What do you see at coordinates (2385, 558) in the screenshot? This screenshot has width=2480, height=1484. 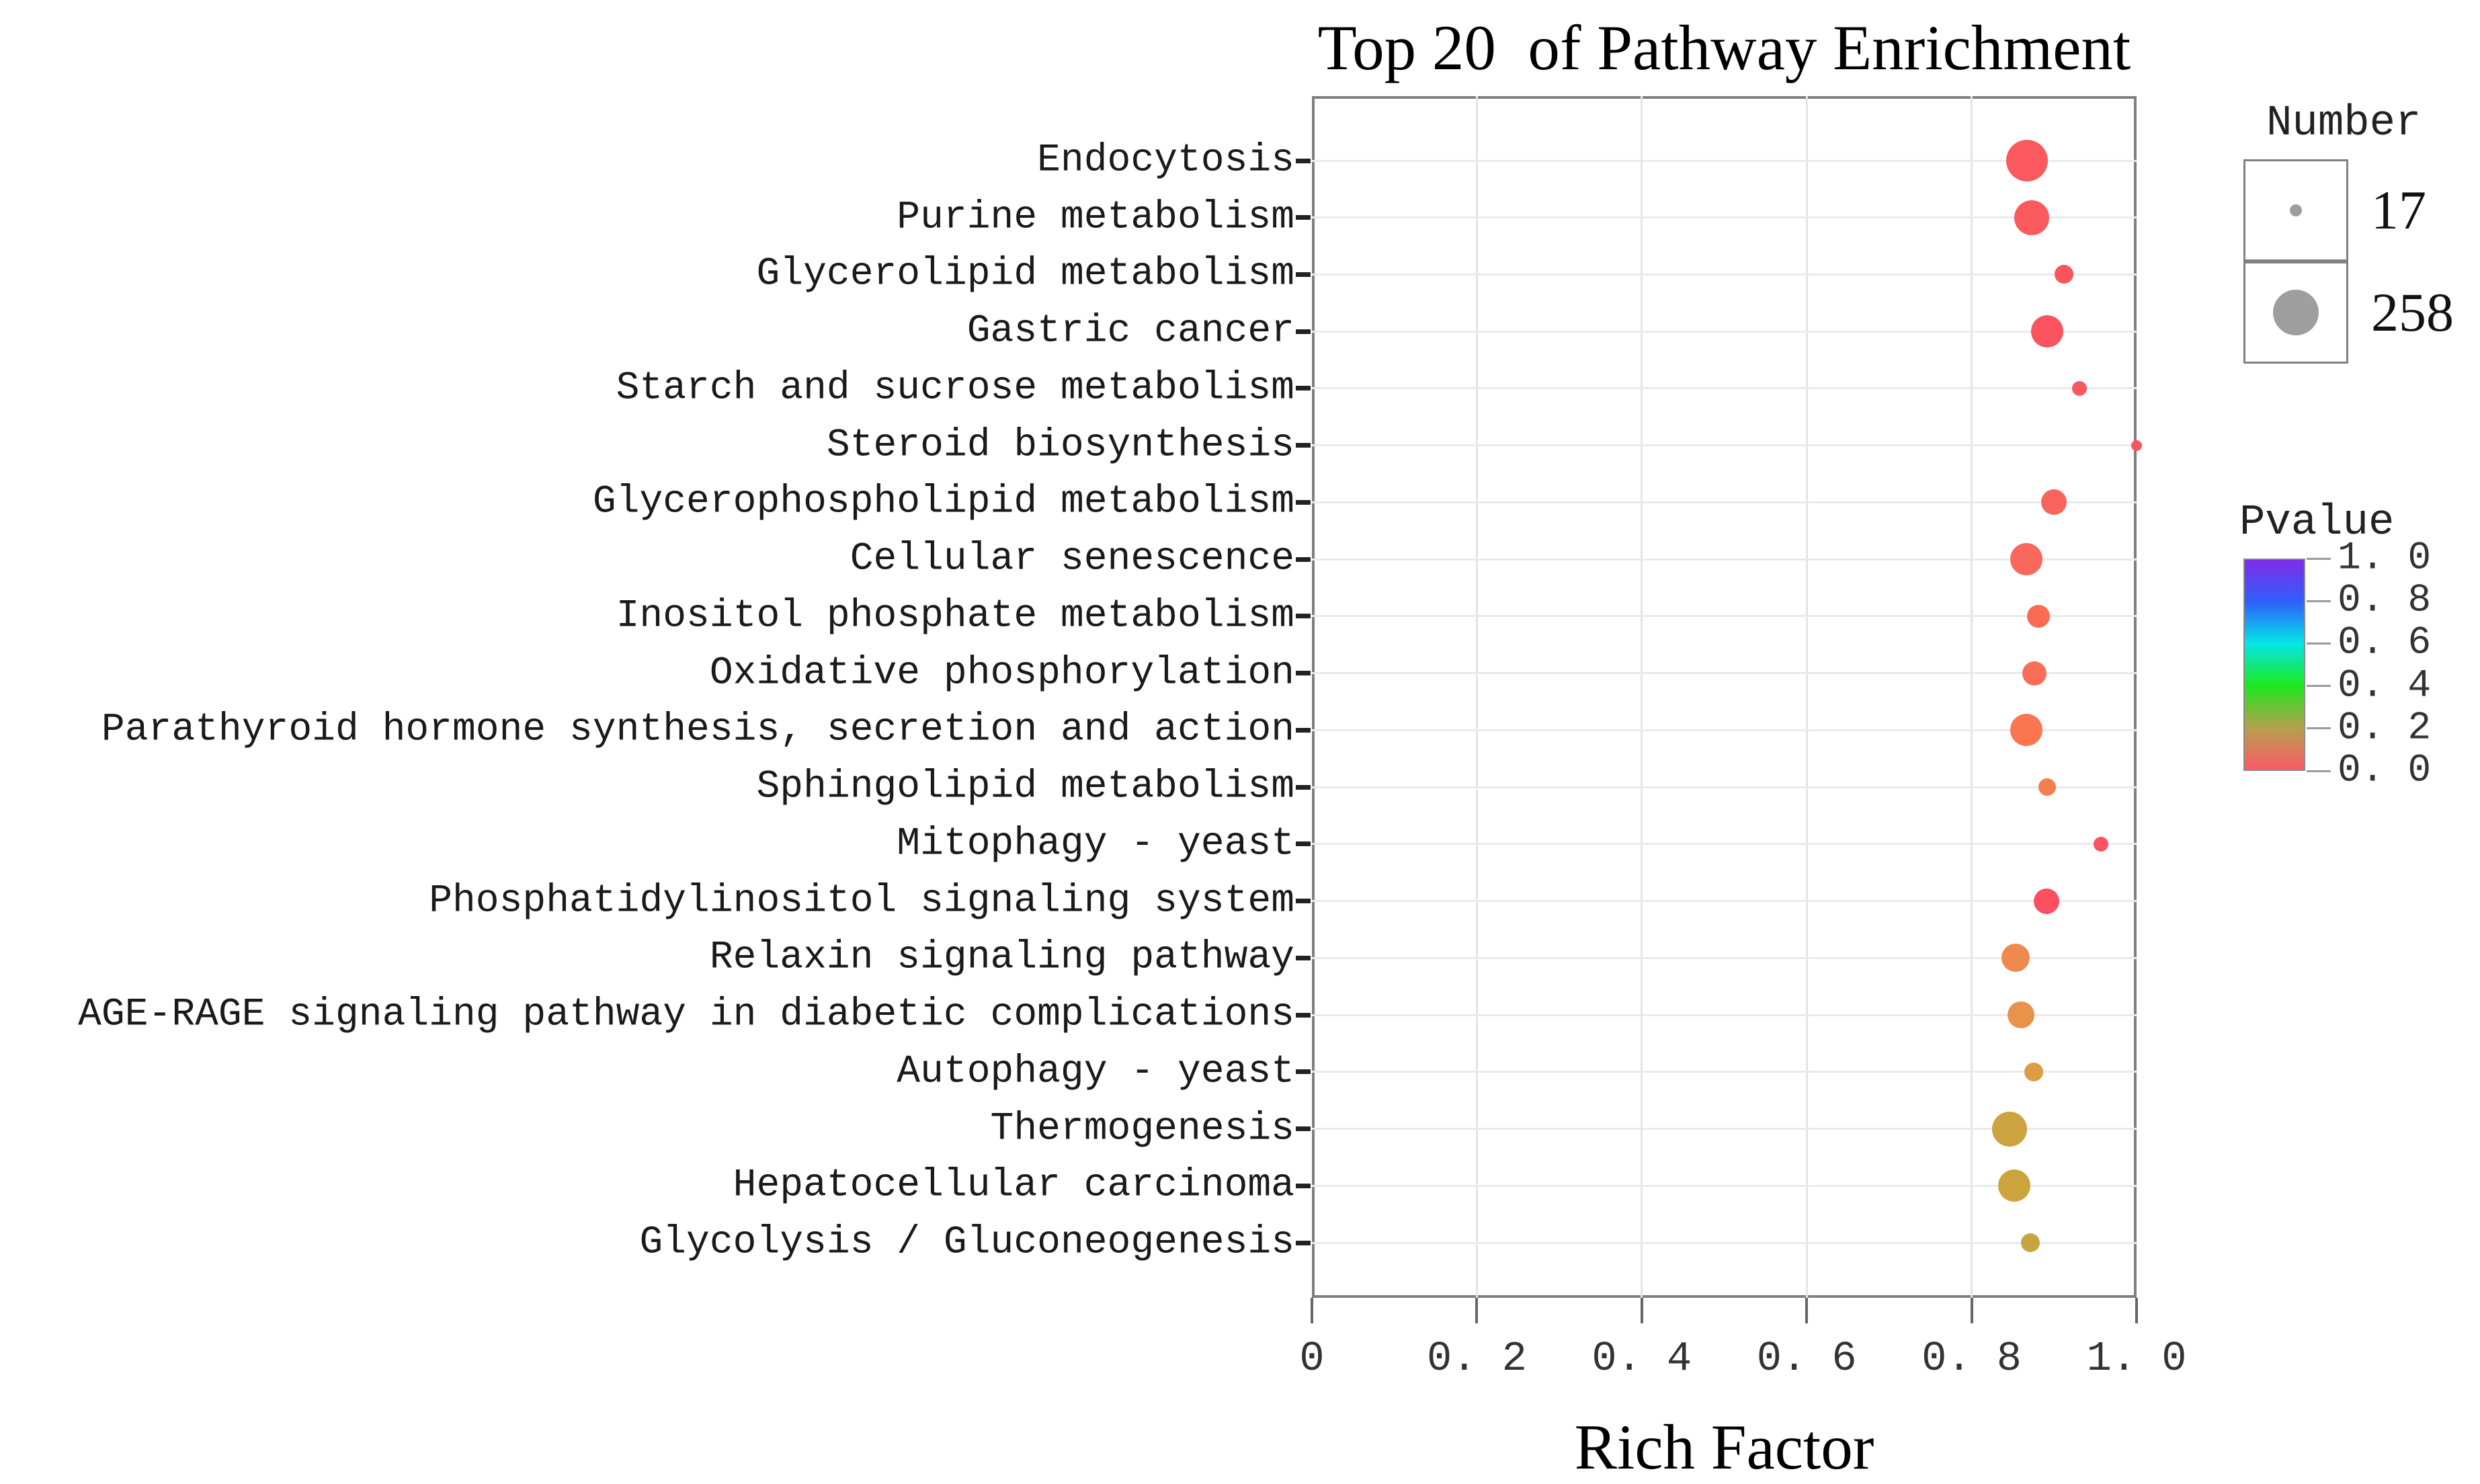 I see `pvalue-tick-label: 1. 0` at bounding box center [2385, 558].